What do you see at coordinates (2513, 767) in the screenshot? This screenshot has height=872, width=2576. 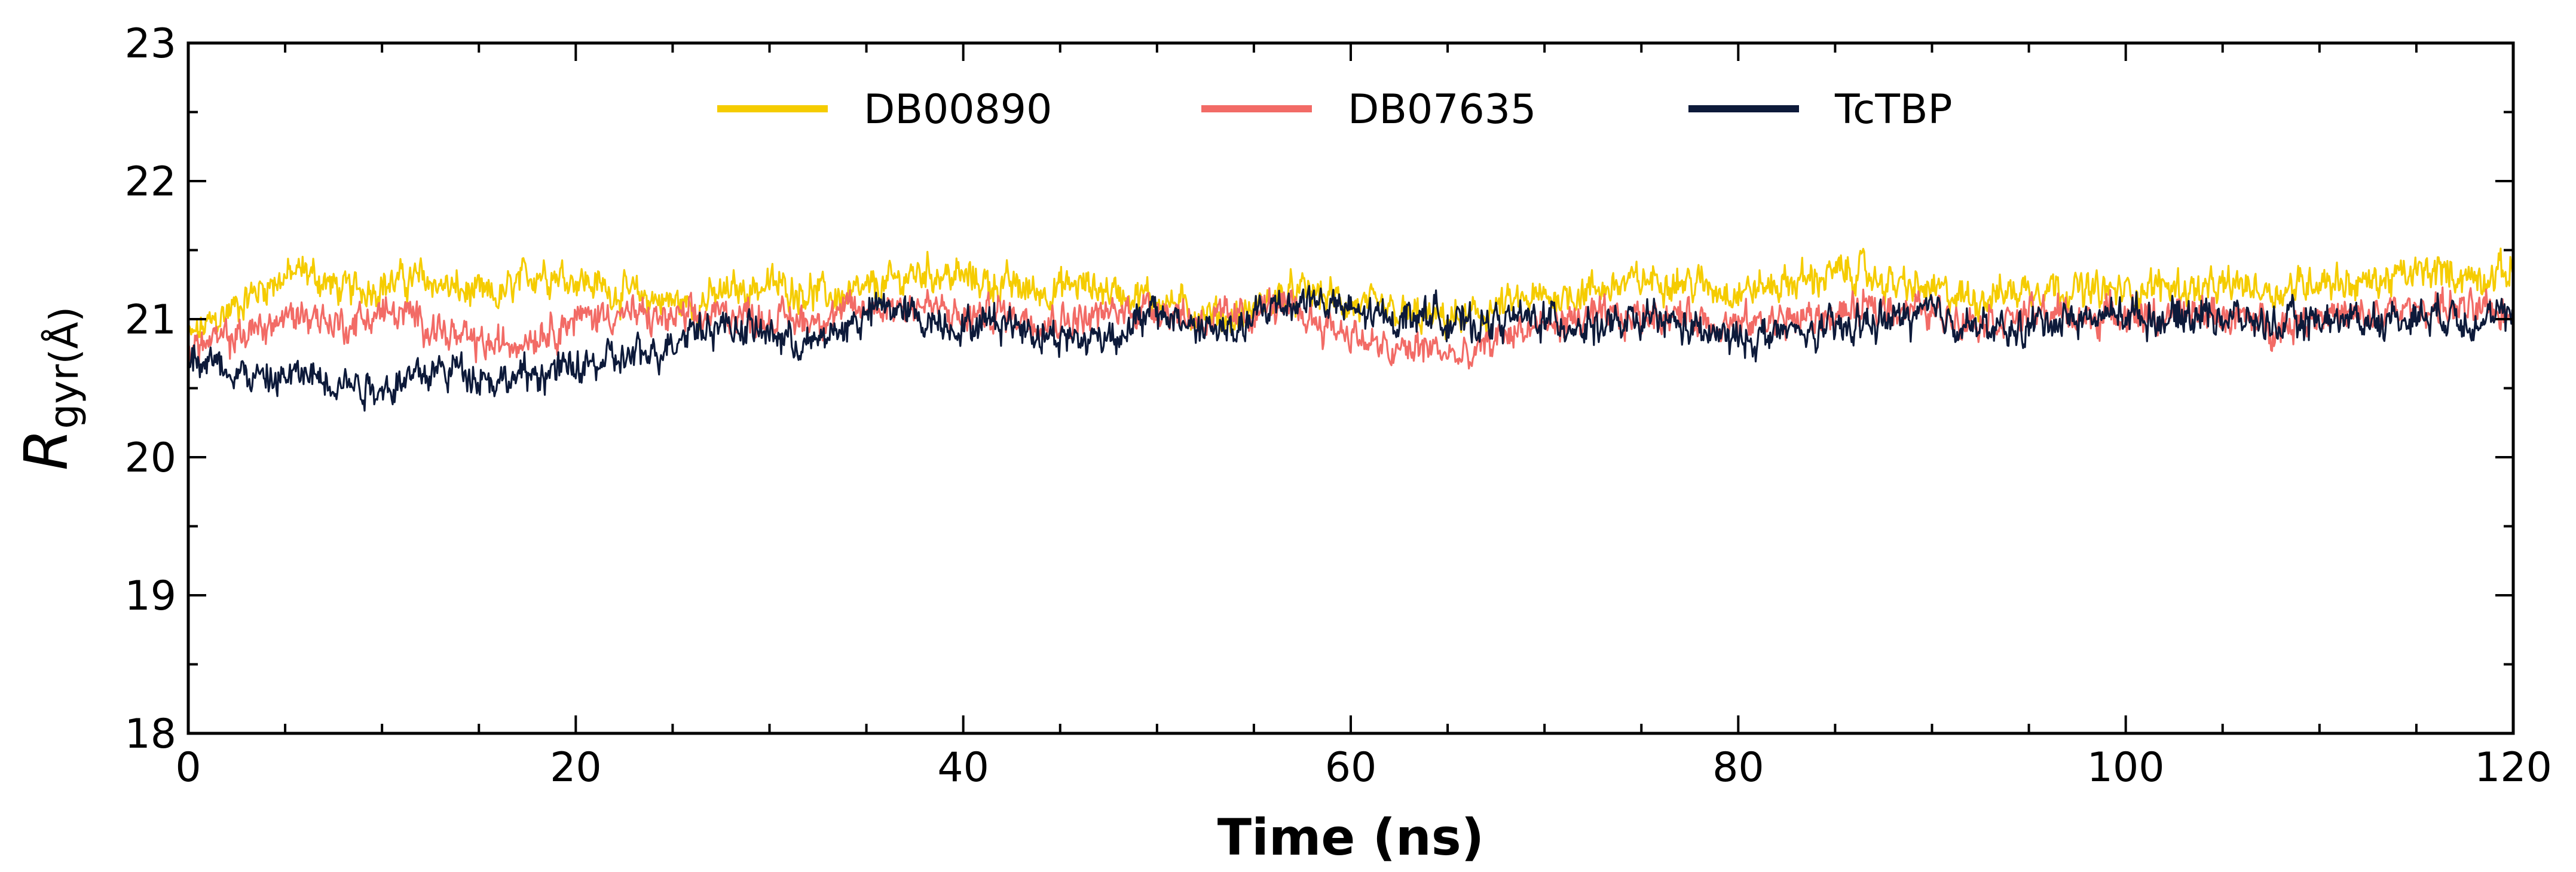 I see `x-tick-label: 120` at bounding box center [2513, 767].